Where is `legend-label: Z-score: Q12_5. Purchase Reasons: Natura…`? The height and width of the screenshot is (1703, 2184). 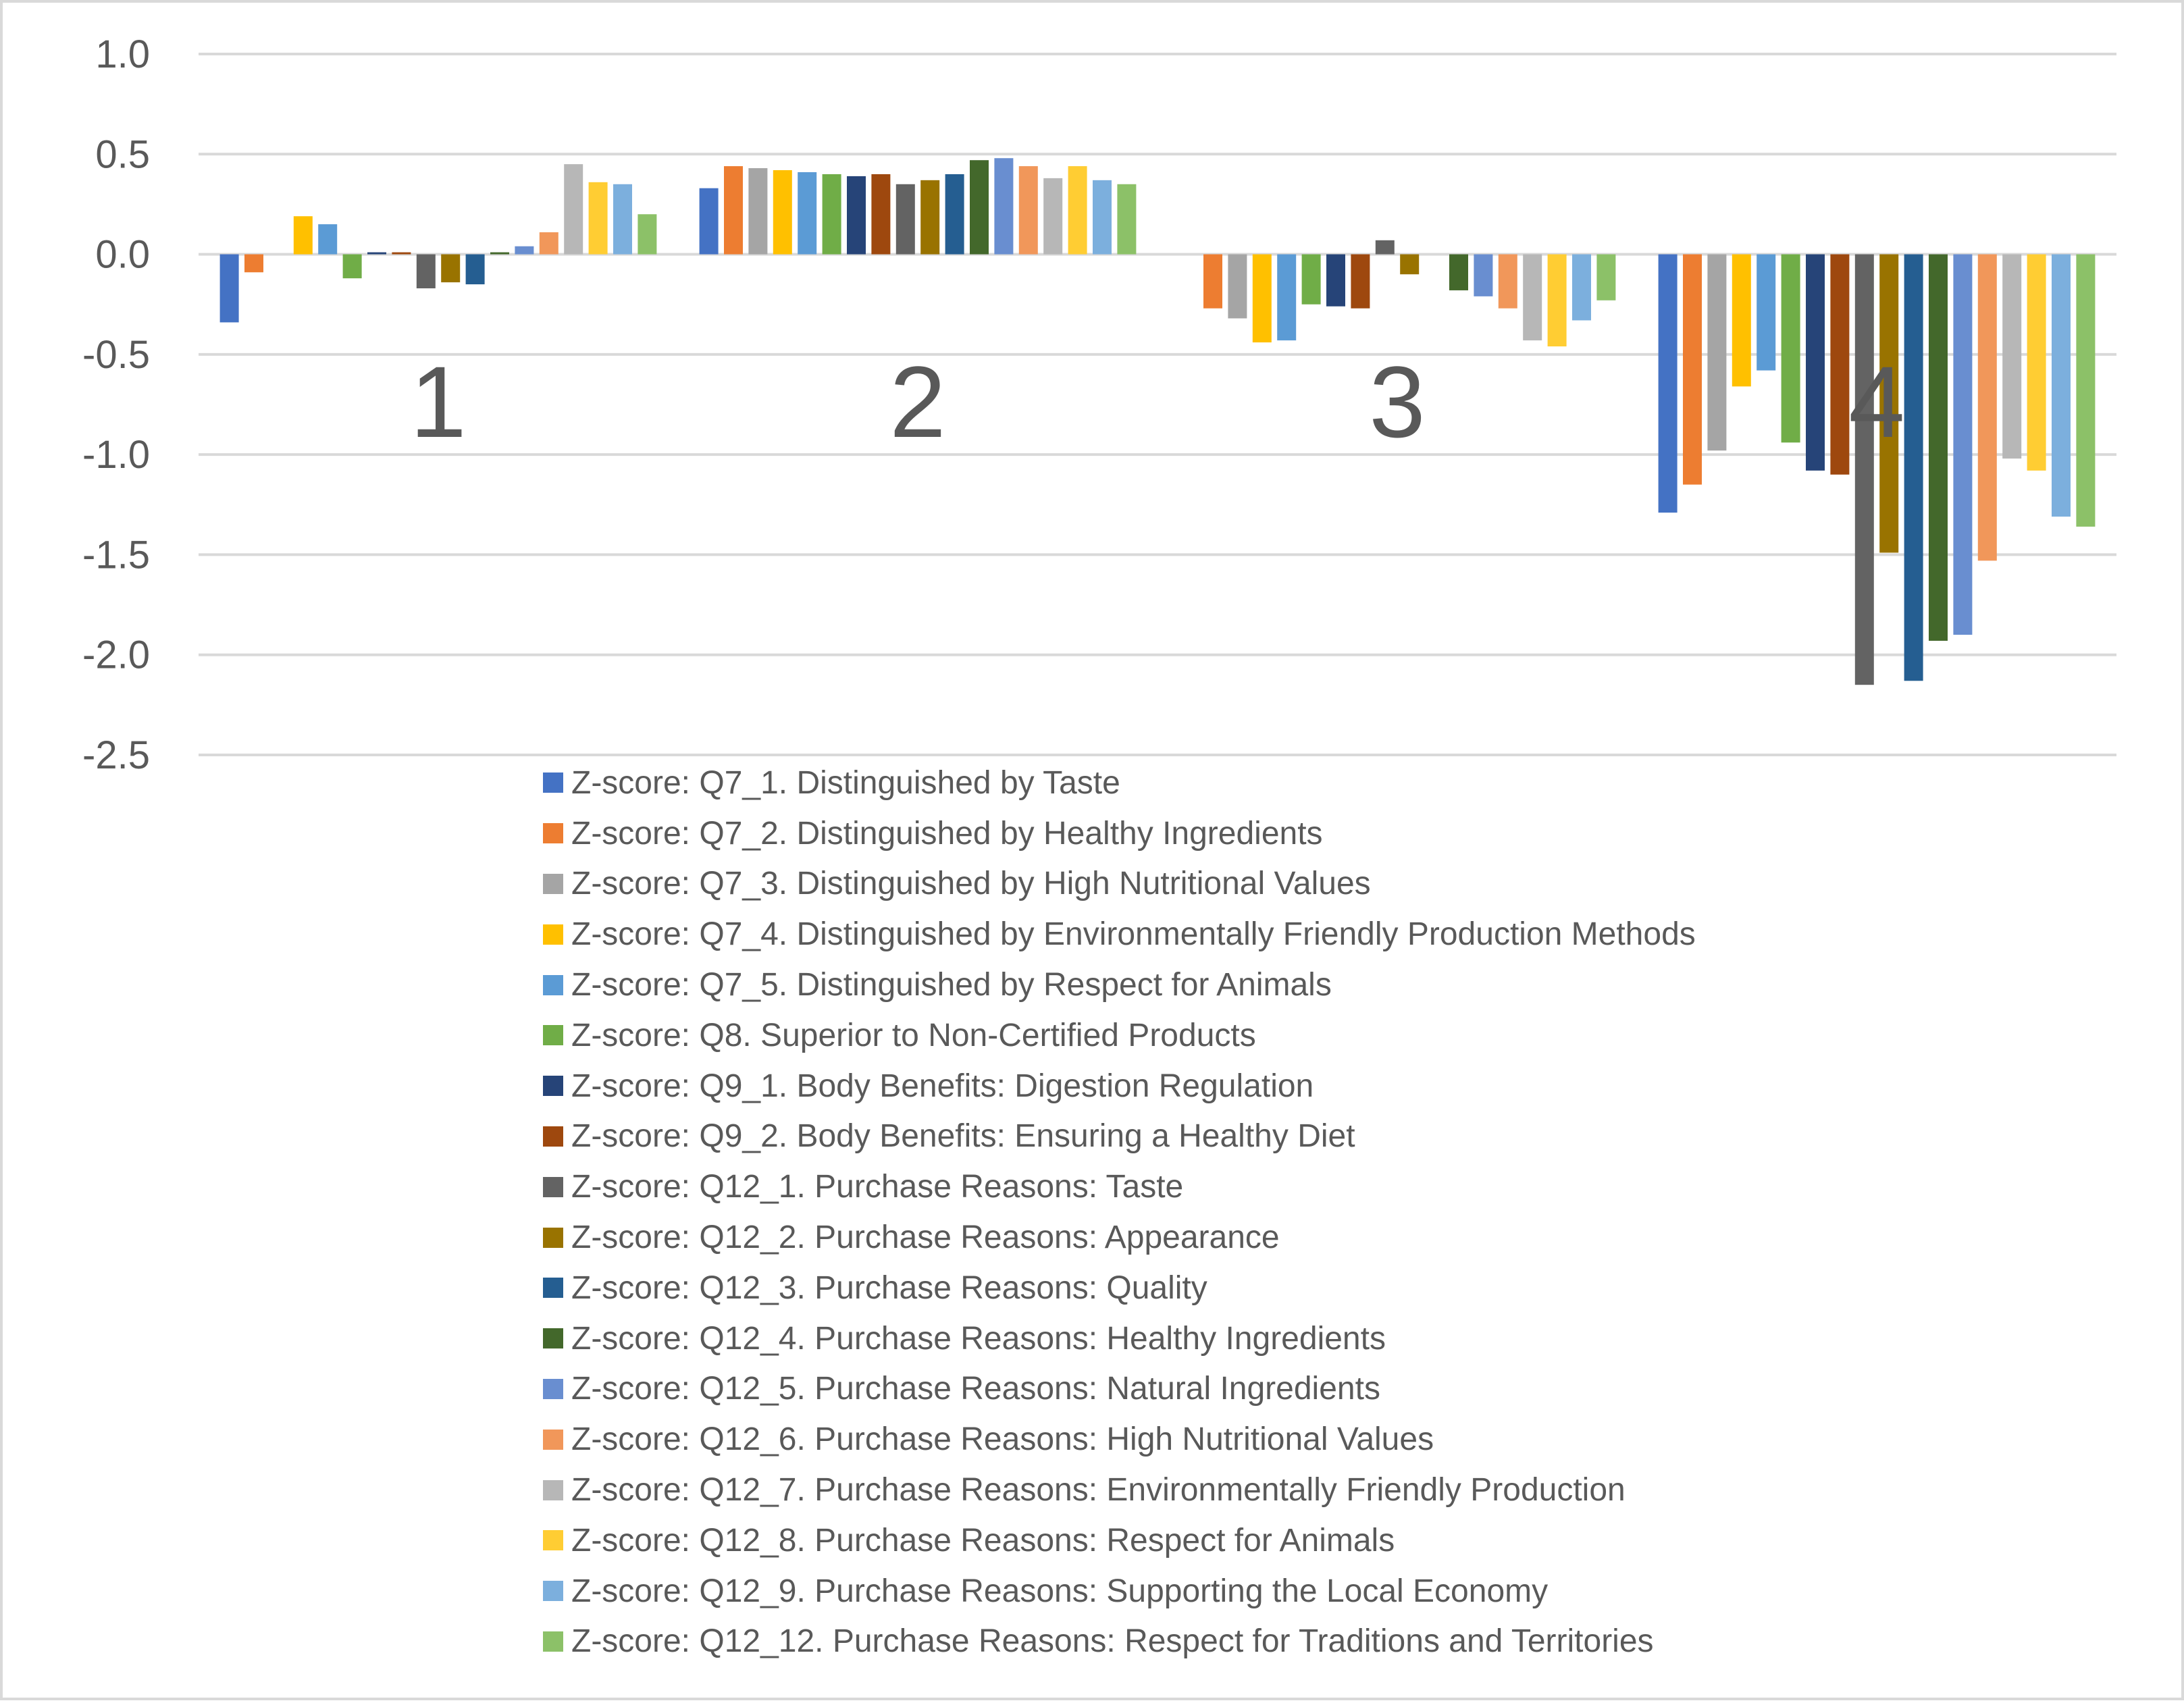
legend-label: Z-score: Q12_5. Purchase Reasons: Natura… is located at coordinates (976, 1389).